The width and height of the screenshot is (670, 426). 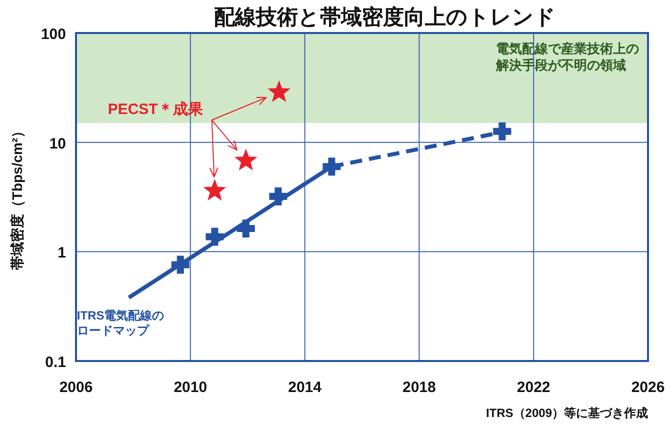 What do you see at coordinates (648, 387) in the screenshot?
I see `x-tick-label: 2026` at bounding box center [648, 387].